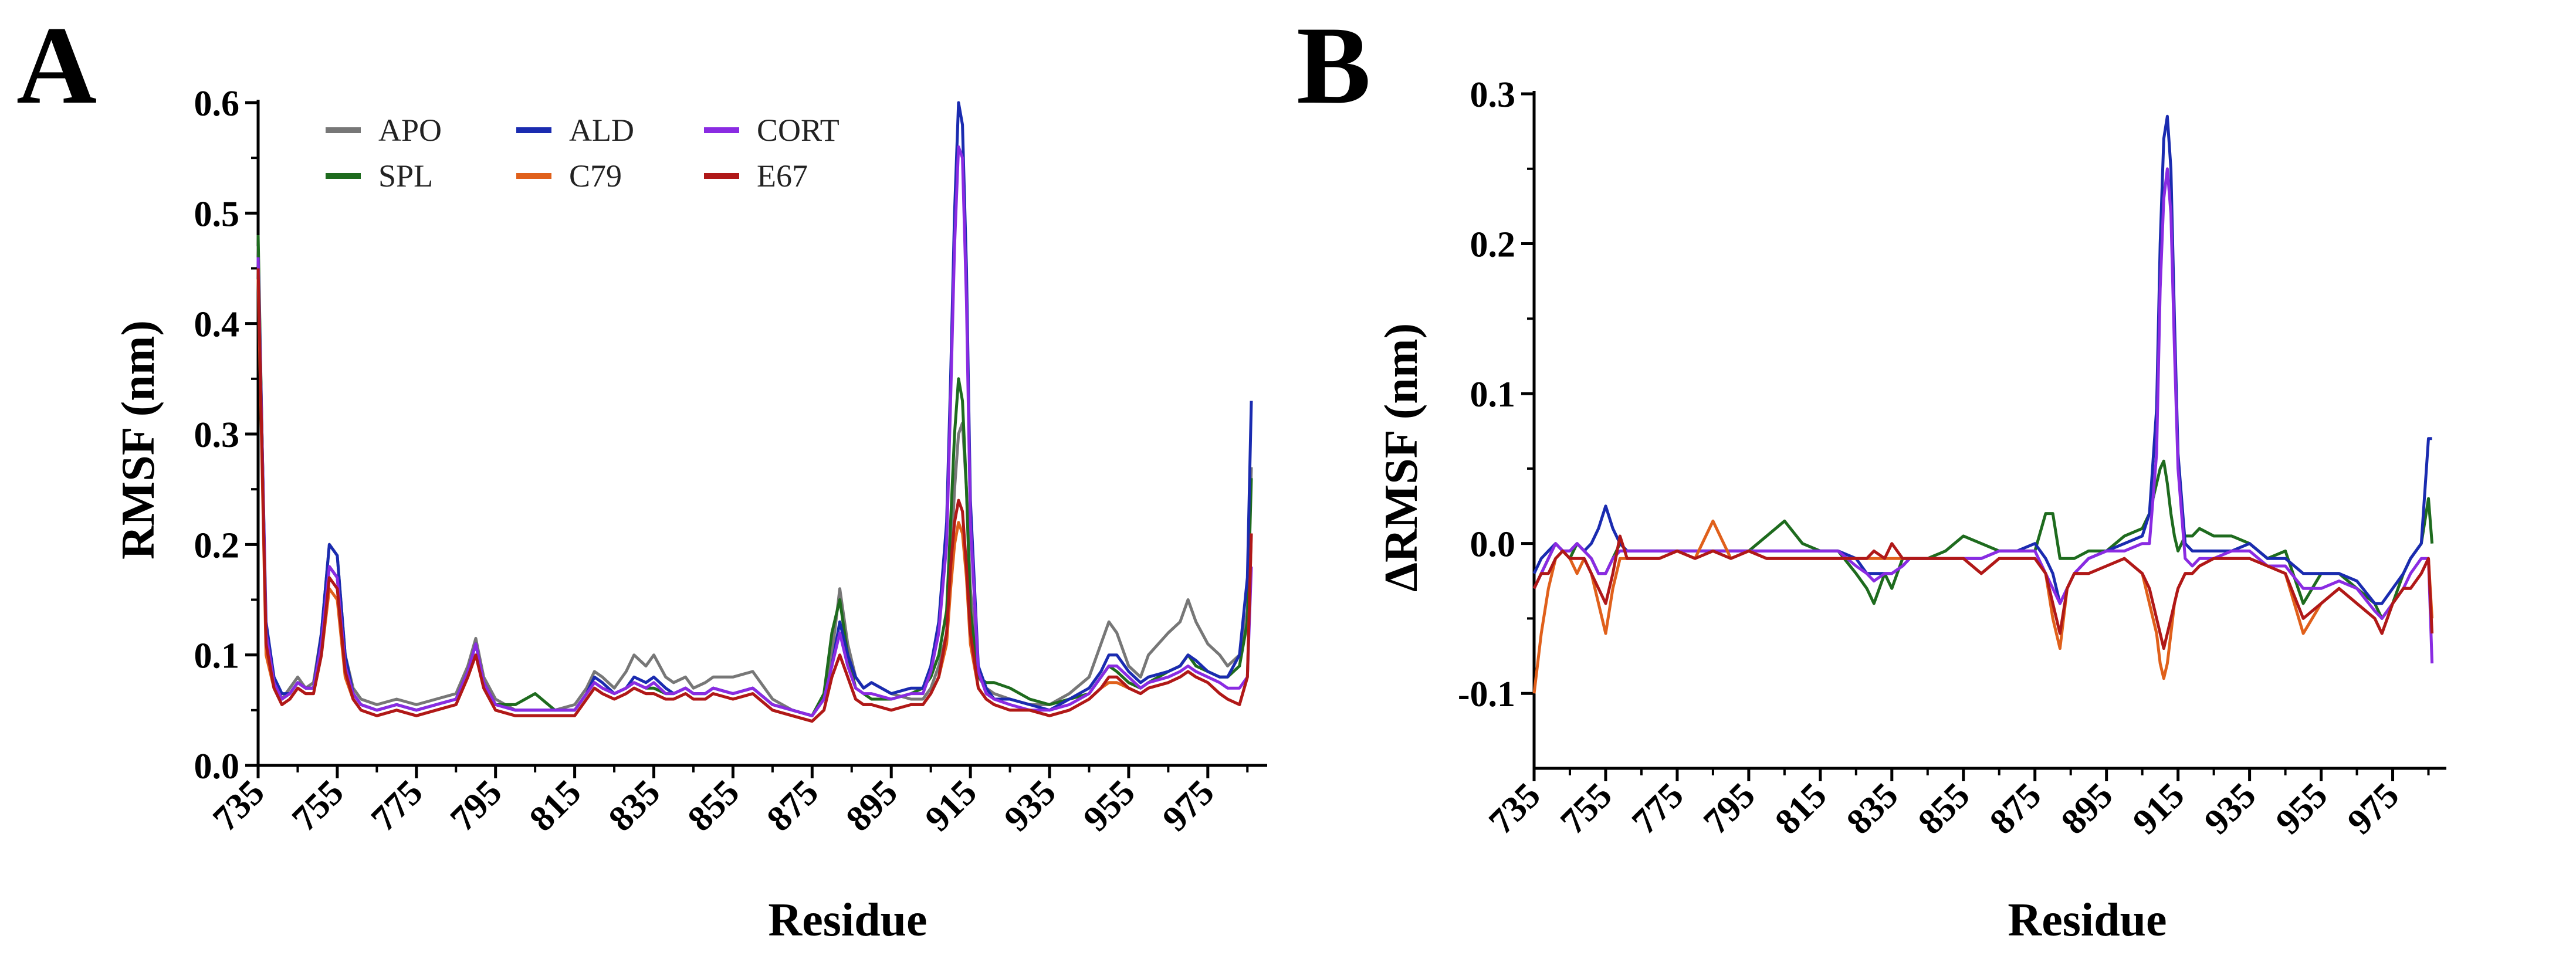 The width and height of the screenshot is (2576, 966). Describe the element at coordinates (595, 176) in the screenshot. I see `legend-label-c79: C79` at that location.